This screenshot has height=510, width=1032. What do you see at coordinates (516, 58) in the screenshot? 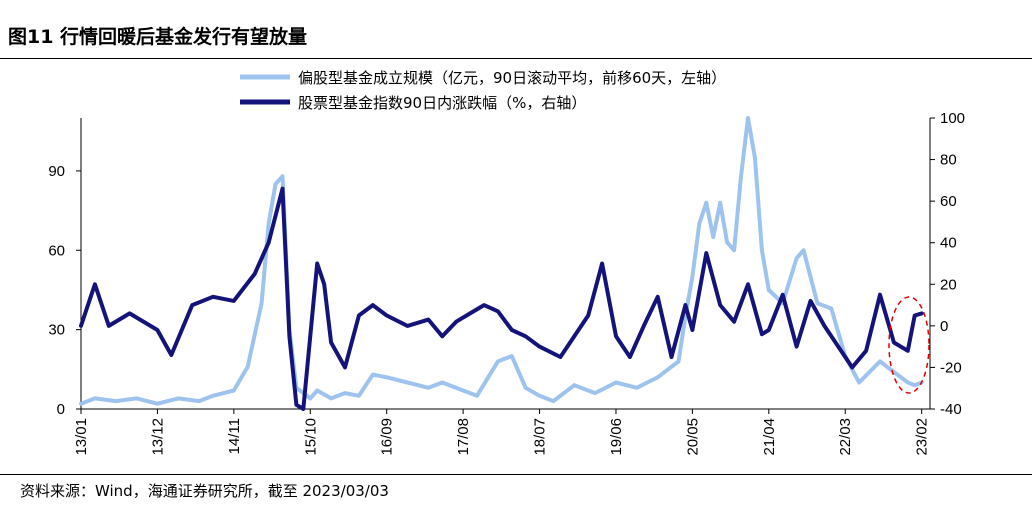
I see `title-rule` at bounding box center [516, 58].